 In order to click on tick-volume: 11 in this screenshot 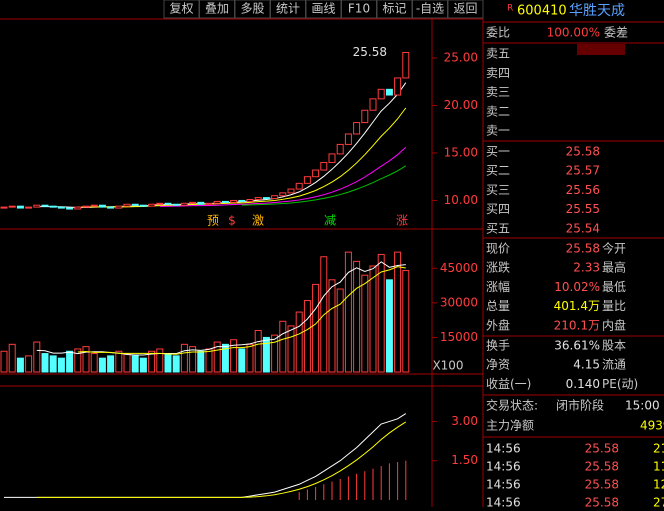, I will do `click(658, 467)`.